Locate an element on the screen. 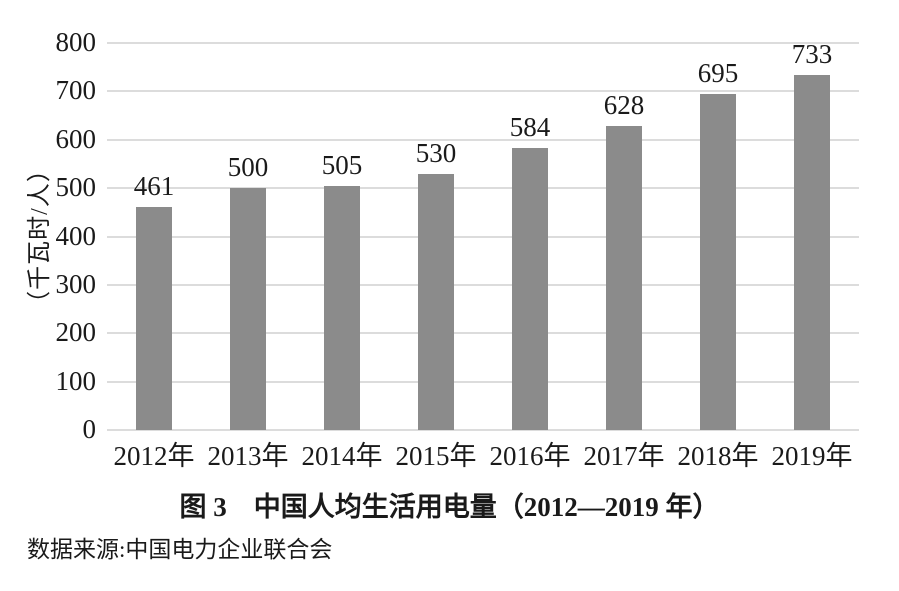  bar-slot: 695 2018年 is located at coordinates (718, 256).